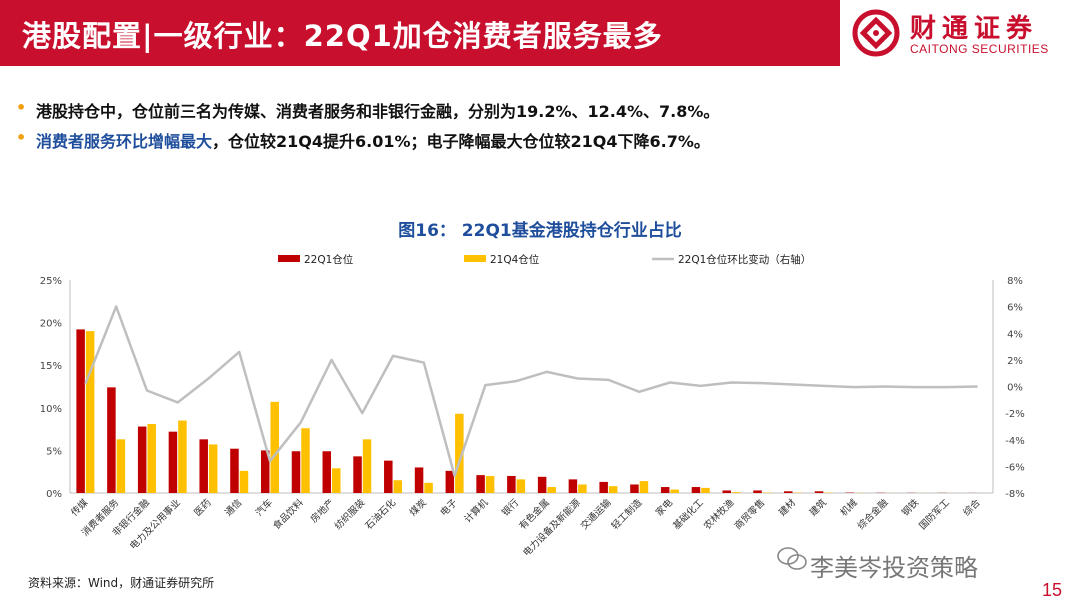 The image size is (1080, 608). I want to click on right-tick-label: 6%, so click(1015, 308).